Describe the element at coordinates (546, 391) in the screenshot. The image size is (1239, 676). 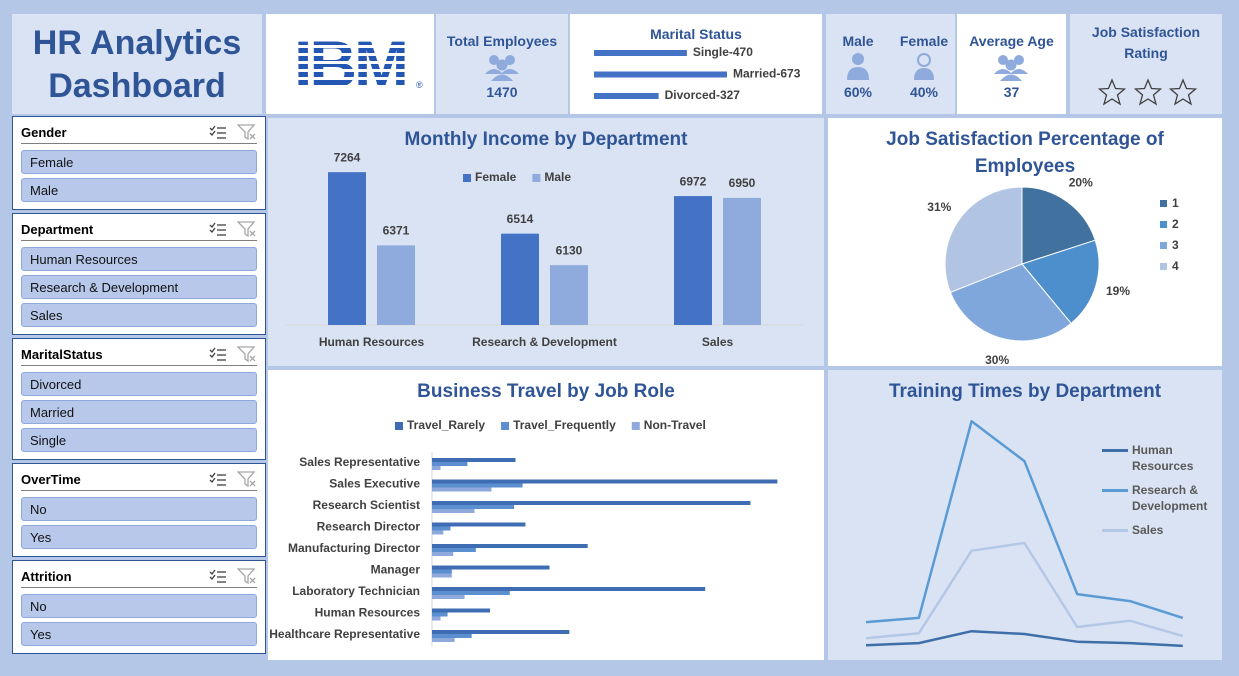
I see `chart-title: Business Travel by Job Role` at that location.